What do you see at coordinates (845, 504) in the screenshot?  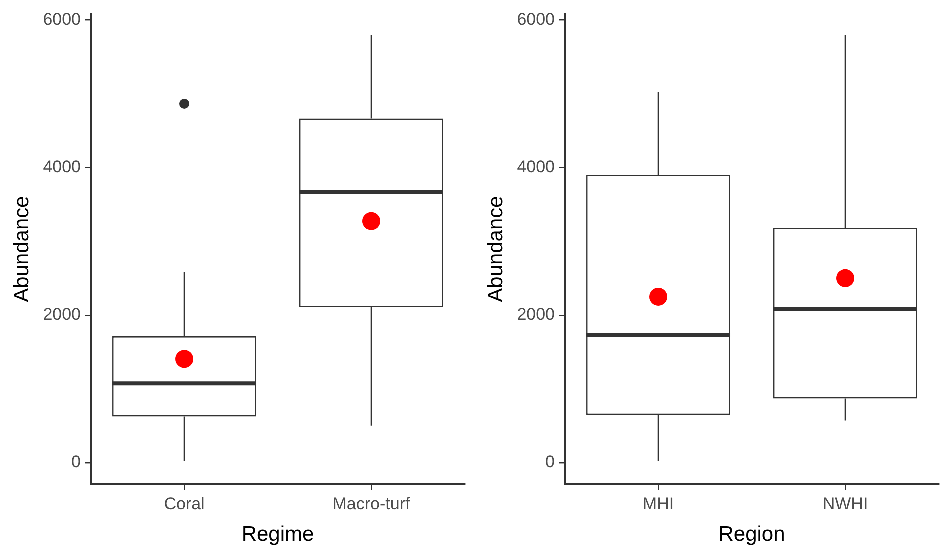 I see `x-tick-label: NWHI` at bounding box center [845, 504].